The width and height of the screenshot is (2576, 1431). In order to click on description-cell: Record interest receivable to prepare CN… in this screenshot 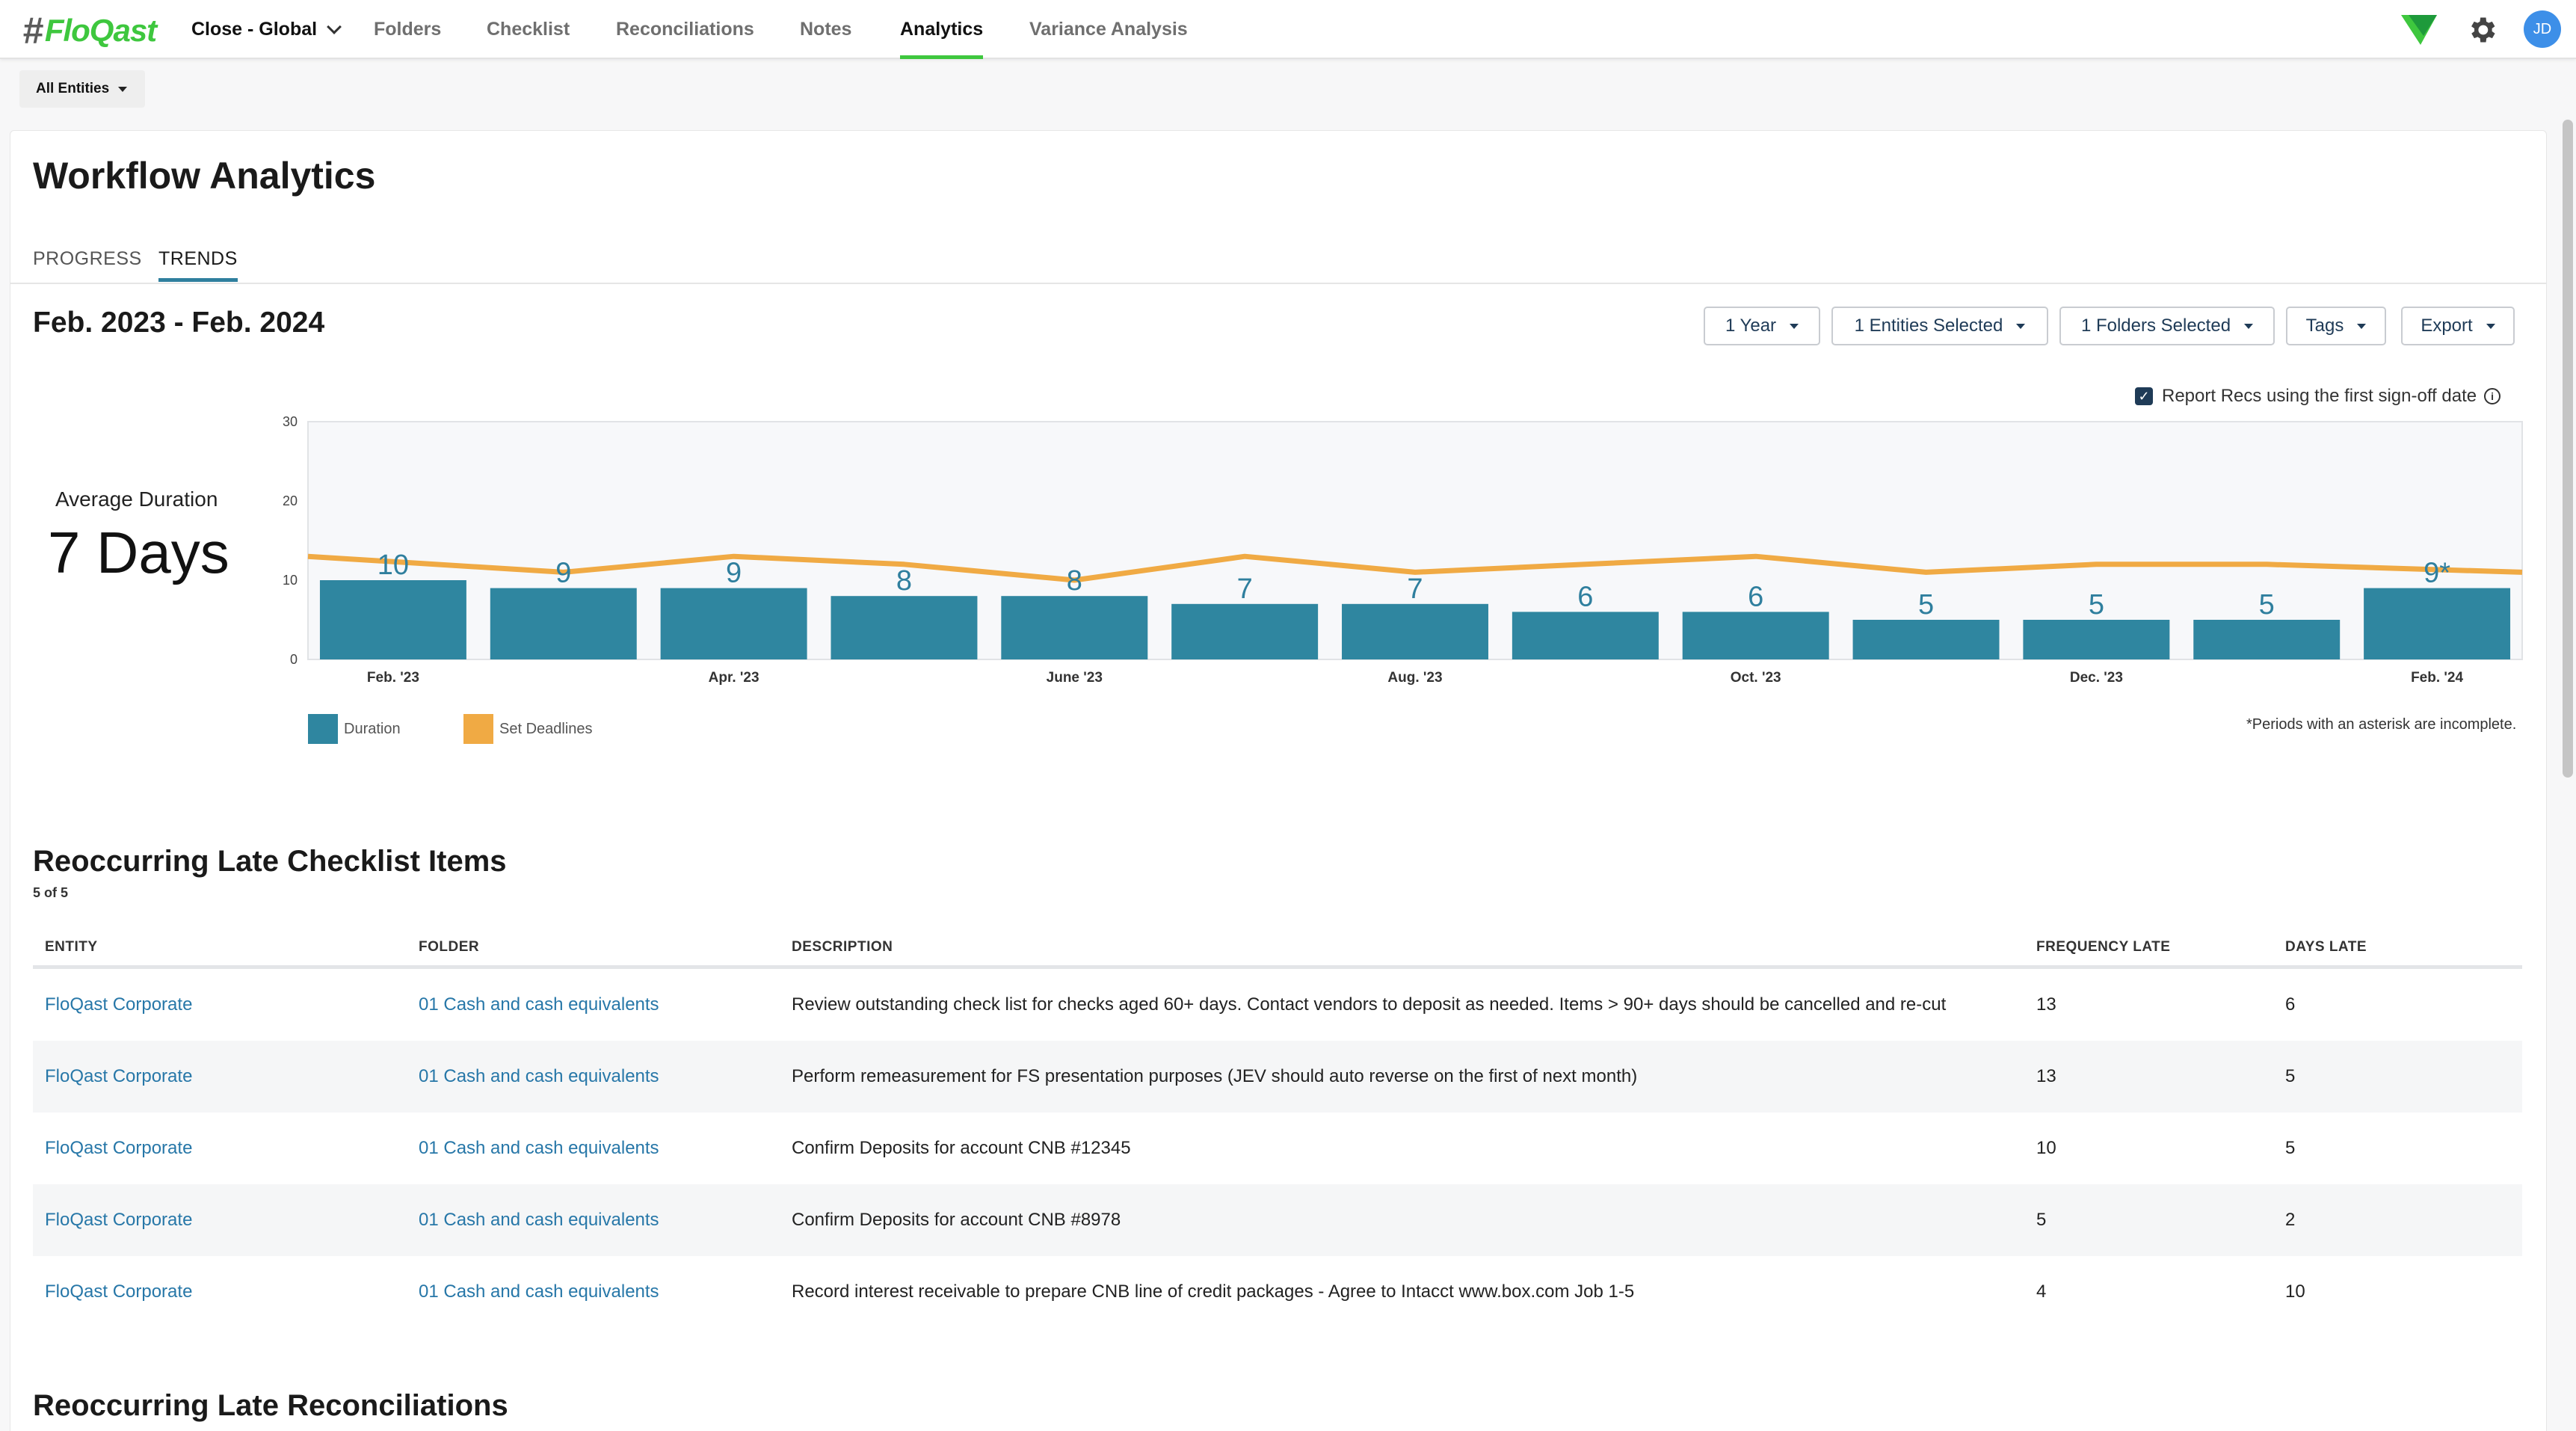, I will do `click(1213, 1291)`.